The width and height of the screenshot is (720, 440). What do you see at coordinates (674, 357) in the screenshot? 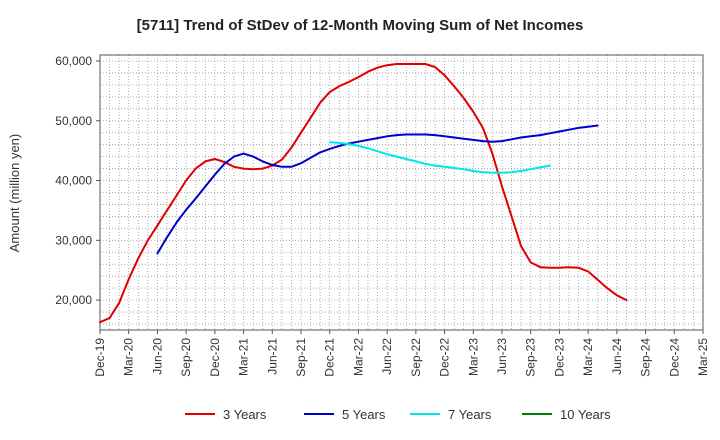
I see `x-tick-label: Dec-24` at bounding box center [674, 357].